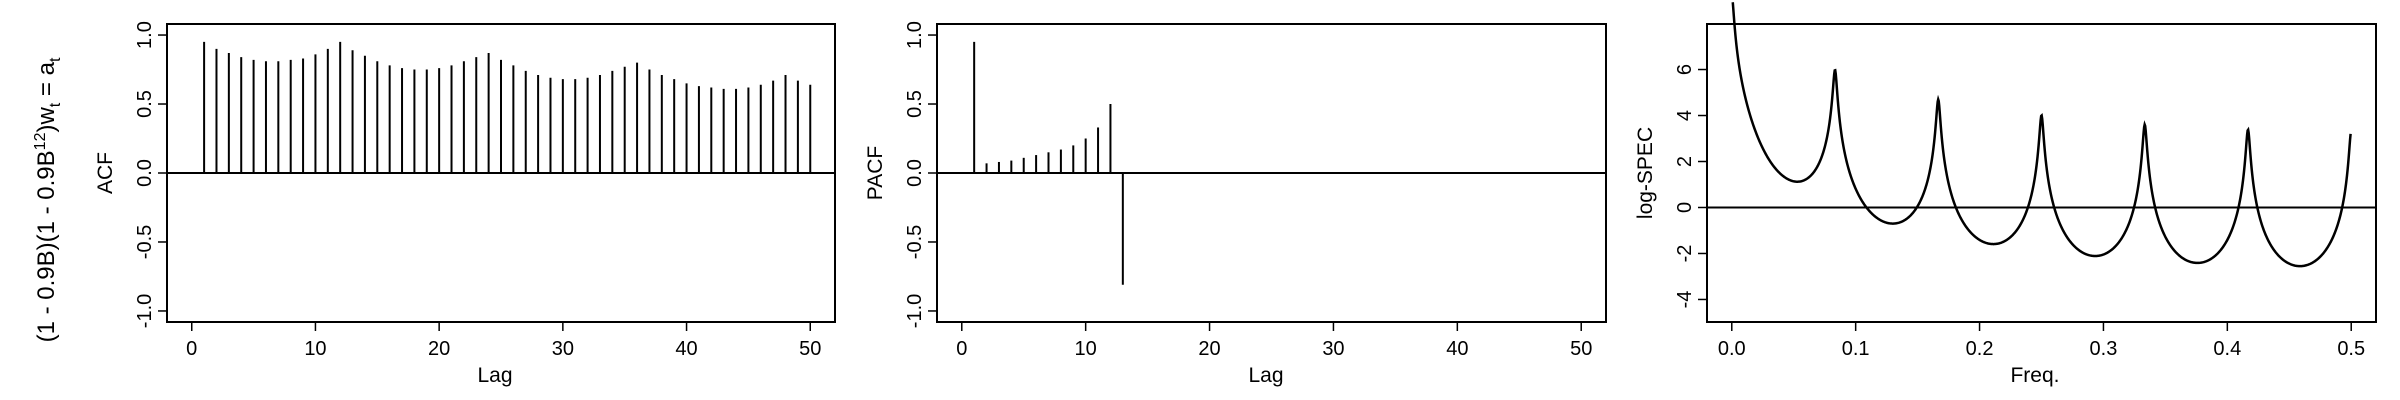 The image size is (2400, 400). What do you see at coordinates (105, 173) in the screenshot?
I see `y-axis-label: ACF` at bounding box center [105, 173].